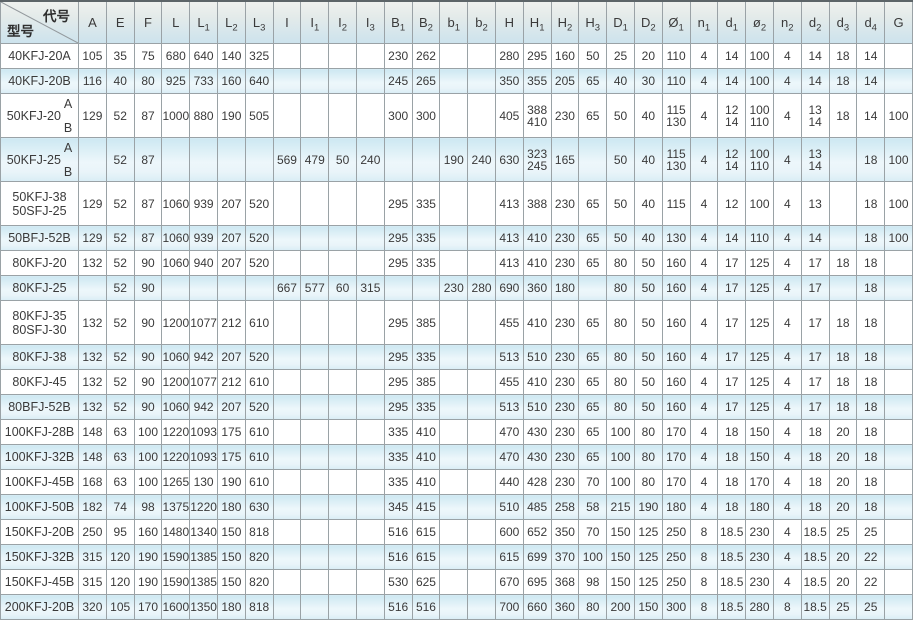 The image size is (914, 620). I want to click on value-cell: 652, so click(537, 532).